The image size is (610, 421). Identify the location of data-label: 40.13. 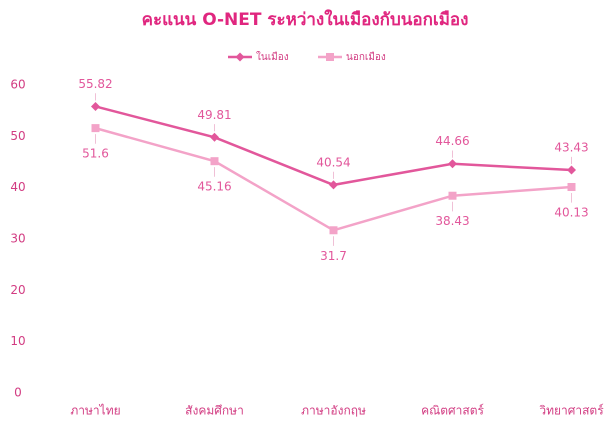
(571, 212).